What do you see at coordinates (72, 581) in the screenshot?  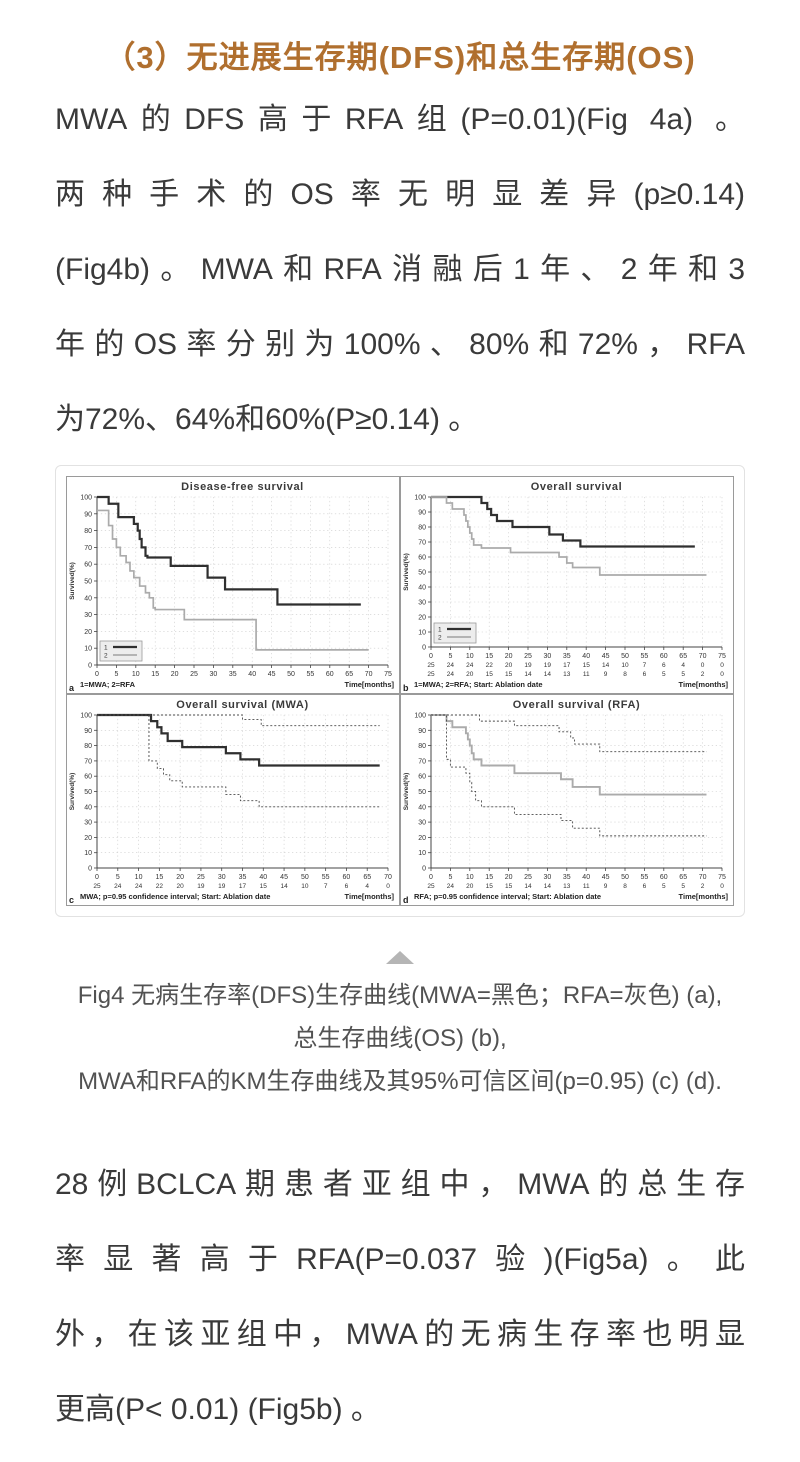 I see `svg-text: Survived(%)` at bounding box center [72, 581].